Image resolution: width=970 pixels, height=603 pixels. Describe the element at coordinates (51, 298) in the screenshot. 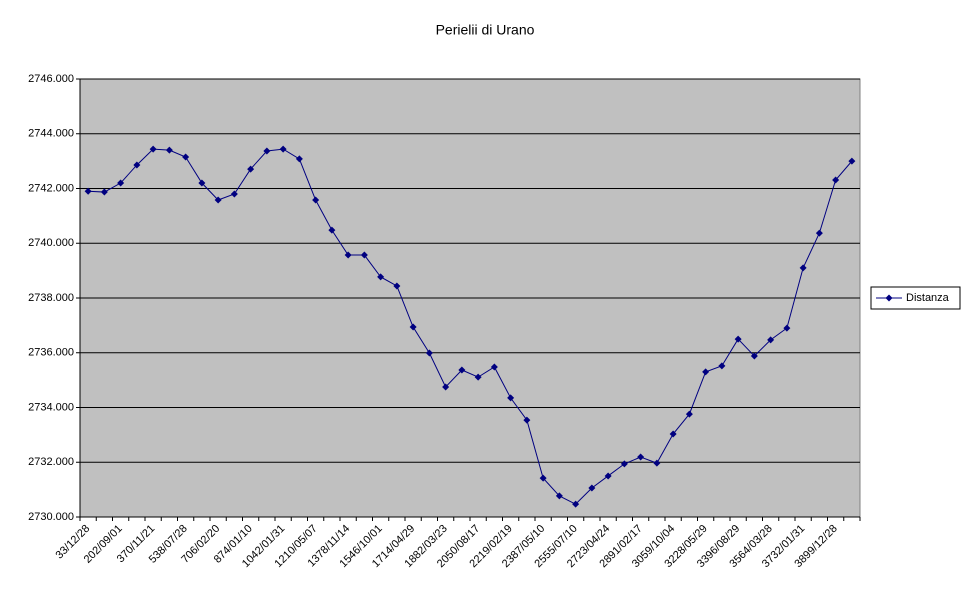

I see `y-tick-label: 2738.000` at that location.